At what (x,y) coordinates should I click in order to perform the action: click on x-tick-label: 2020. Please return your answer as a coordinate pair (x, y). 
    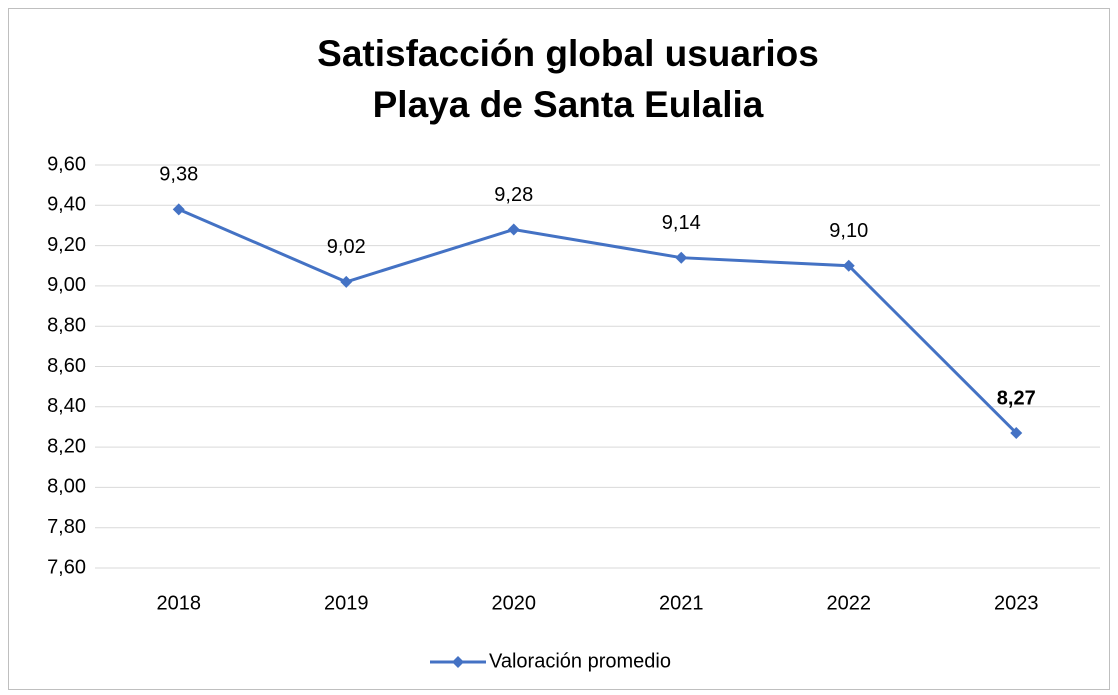
    Looking at the image, I should click on (514, 603).